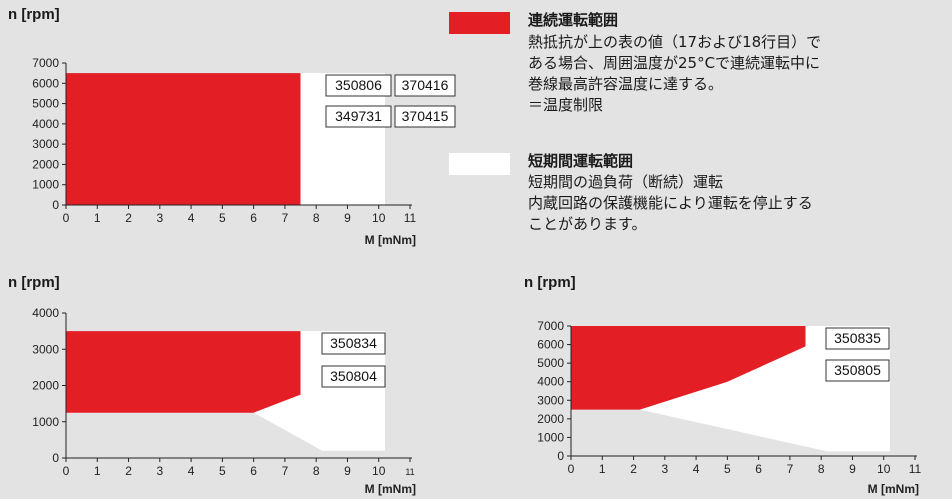  Describe the element at coordinates (566, 105) in the screenshot. I see `legend-line: ＝温度制限` at that location.